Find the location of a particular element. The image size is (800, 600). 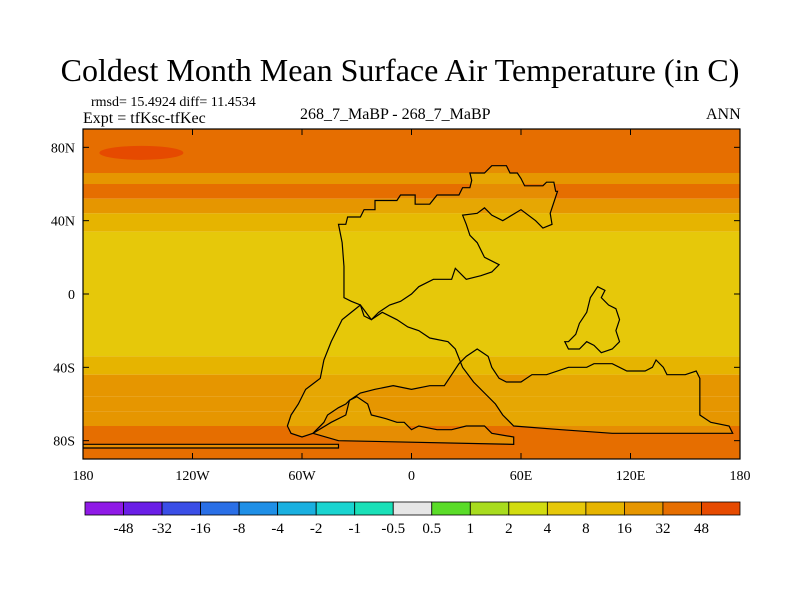

colorbar-label: 32 is located at coordinates (662, 529).